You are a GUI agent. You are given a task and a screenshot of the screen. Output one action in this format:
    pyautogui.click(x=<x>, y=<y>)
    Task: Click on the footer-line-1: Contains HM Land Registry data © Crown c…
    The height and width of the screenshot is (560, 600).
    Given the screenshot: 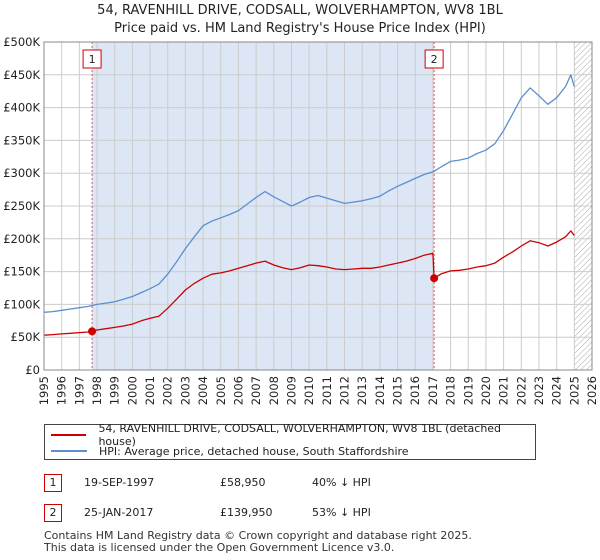 What is the action you would take?
    pyautogui.click(x=258, y=535)
    